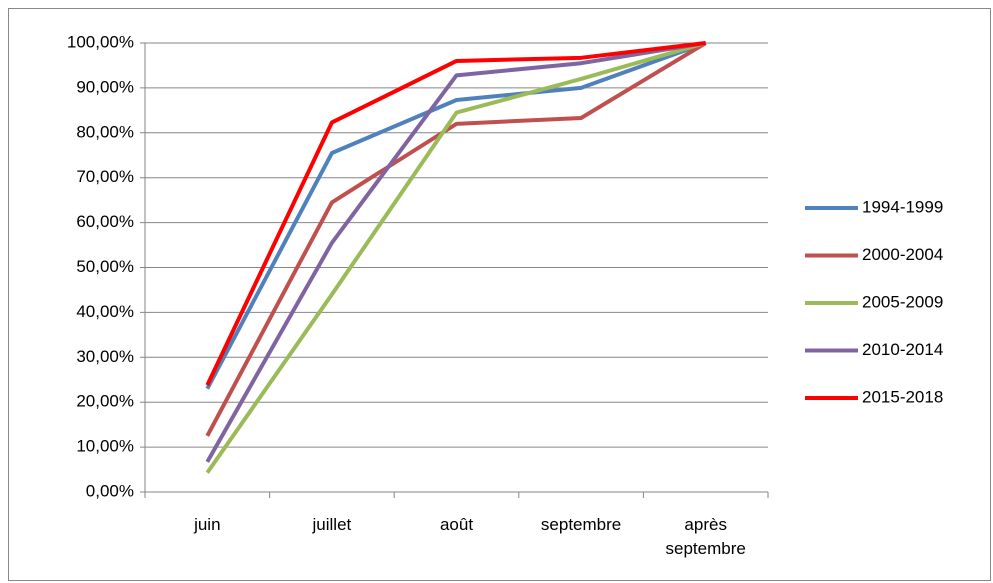 This screenshot has width=993, height=583. I want to click on y-tick-label: 10,00%, so click(105, 446).